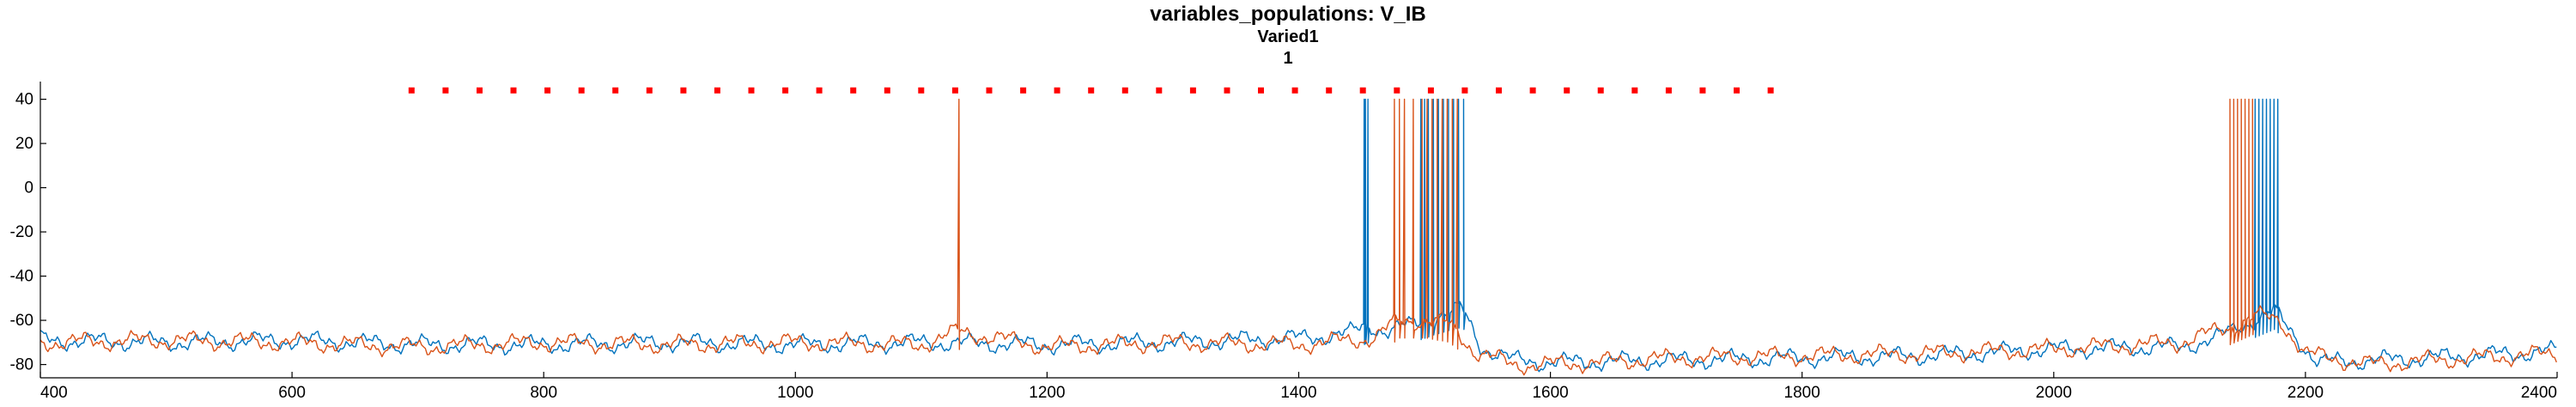 The height and width of the screenshot is (407, 2576). I want to click on y-tick-label: -40, so click(21, 277).